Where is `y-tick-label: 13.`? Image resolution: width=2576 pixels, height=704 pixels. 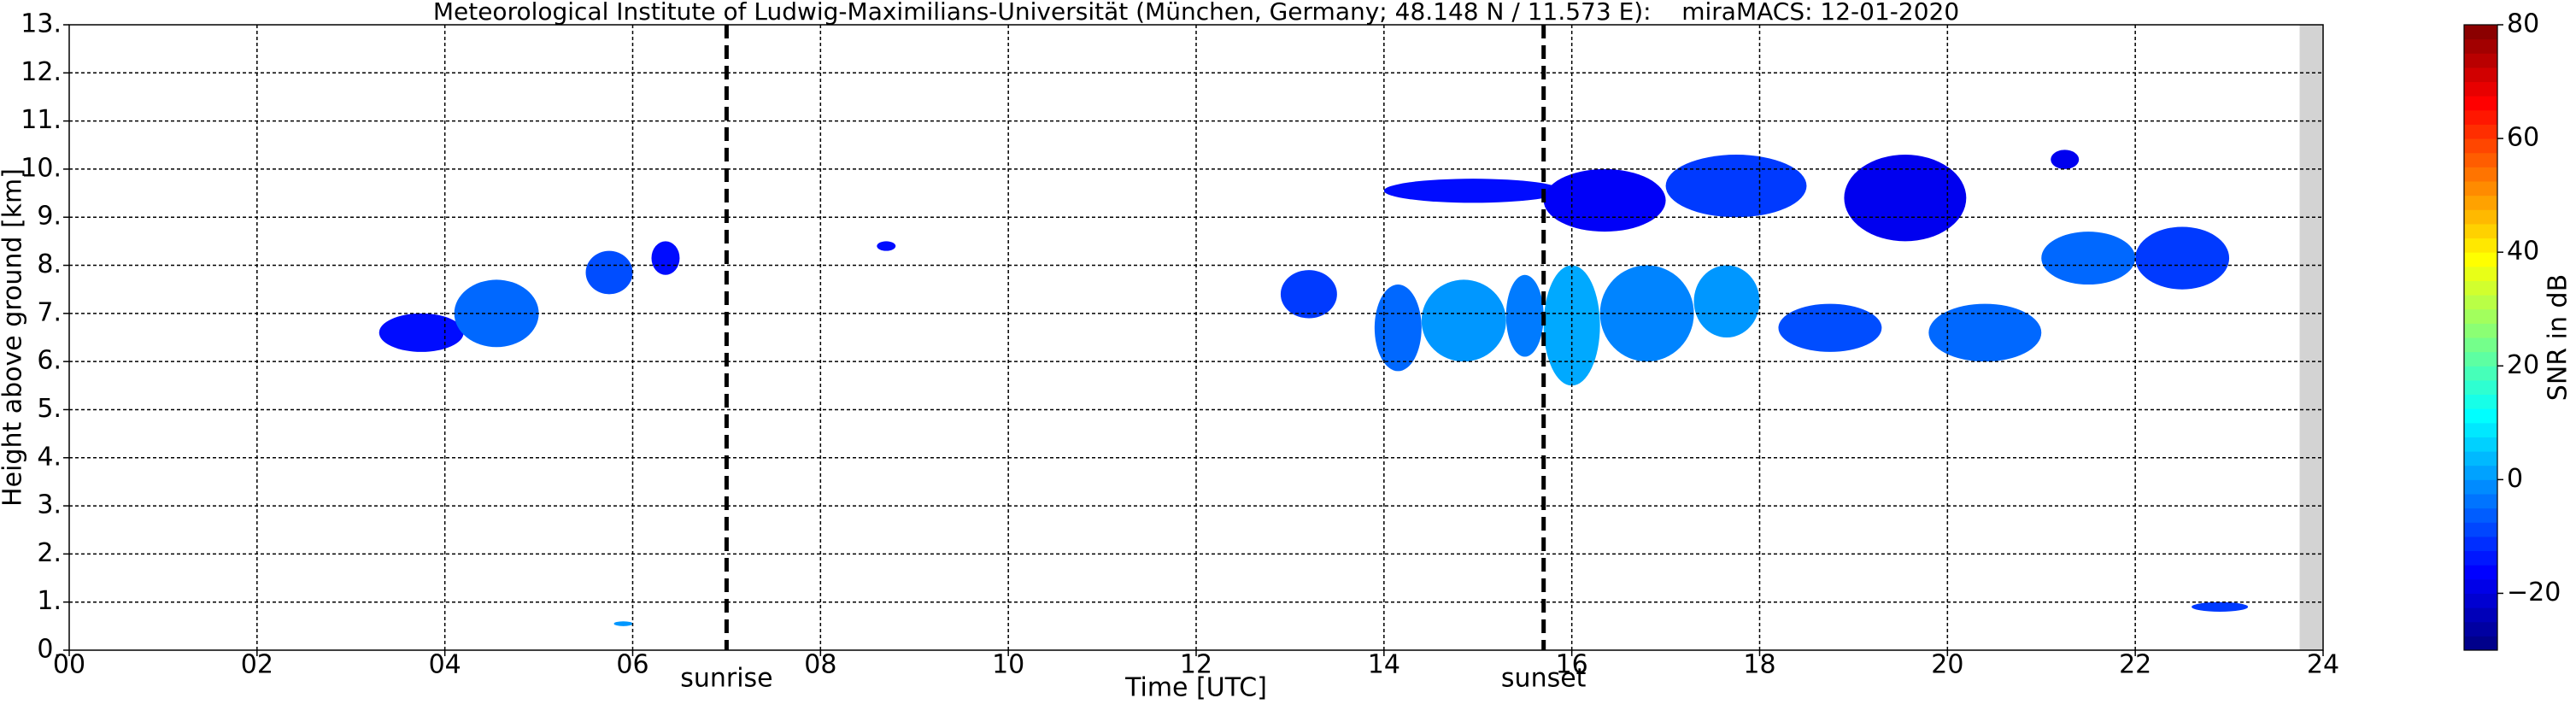
y-tick-label: 13. is located at coordinates (41, 24).